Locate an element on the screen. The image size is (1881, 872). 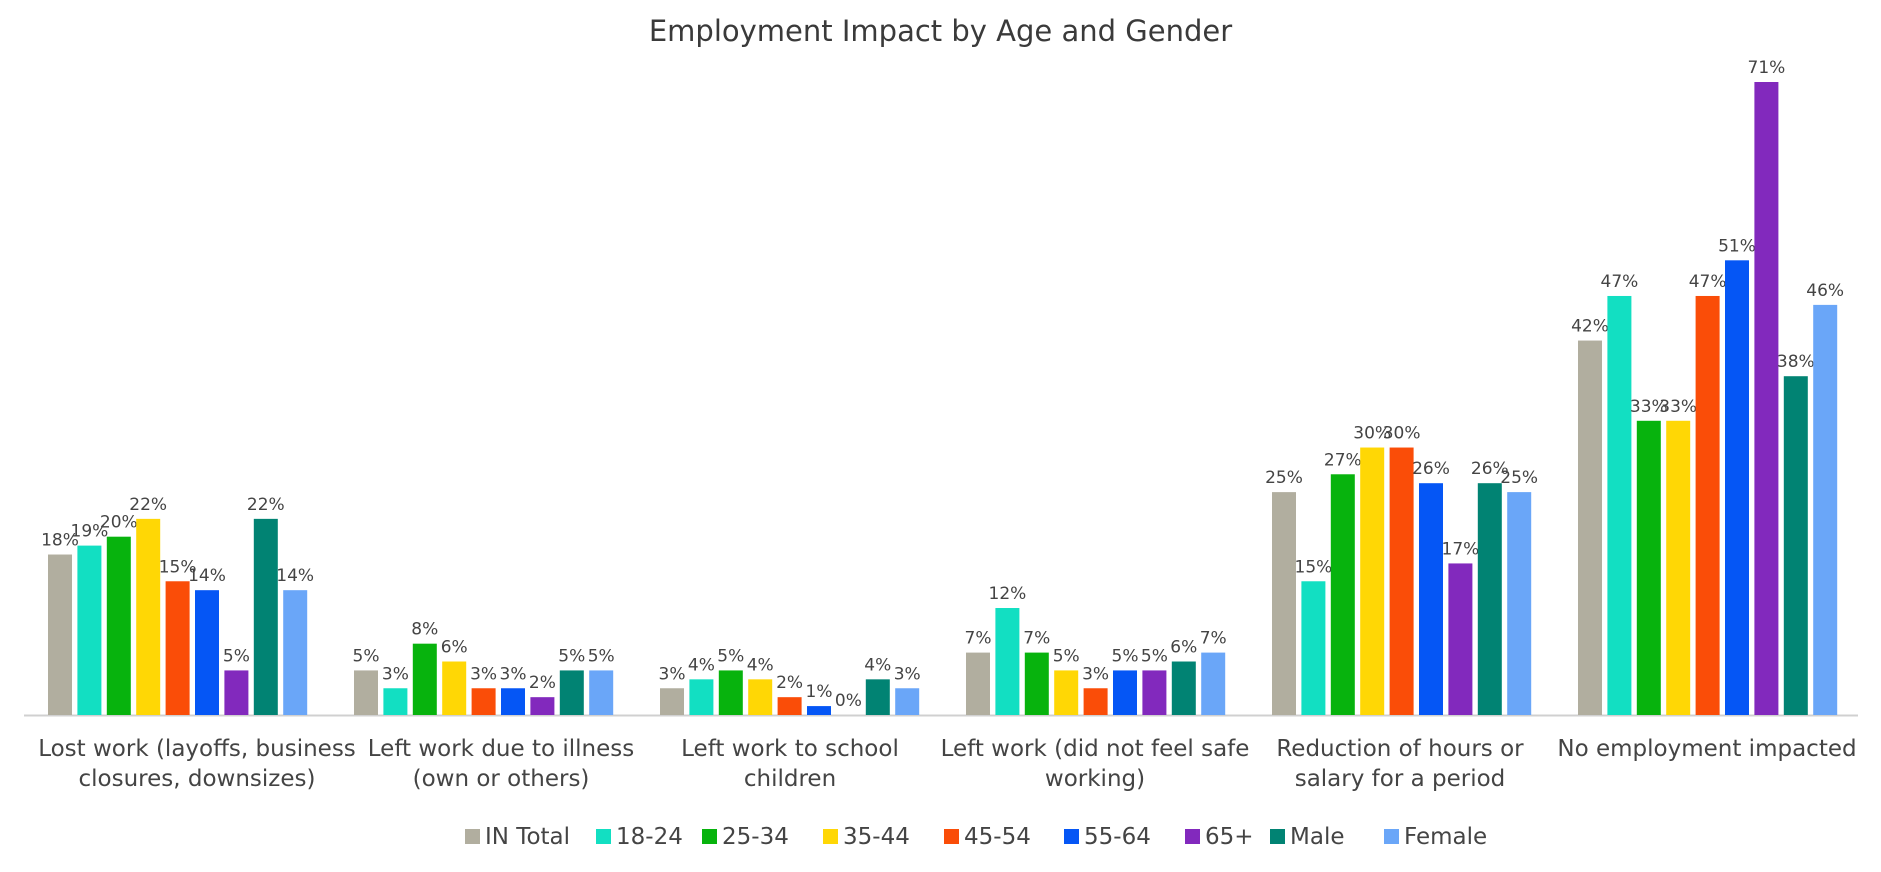
legend-label: Female is located at coordinates (1445, 837).